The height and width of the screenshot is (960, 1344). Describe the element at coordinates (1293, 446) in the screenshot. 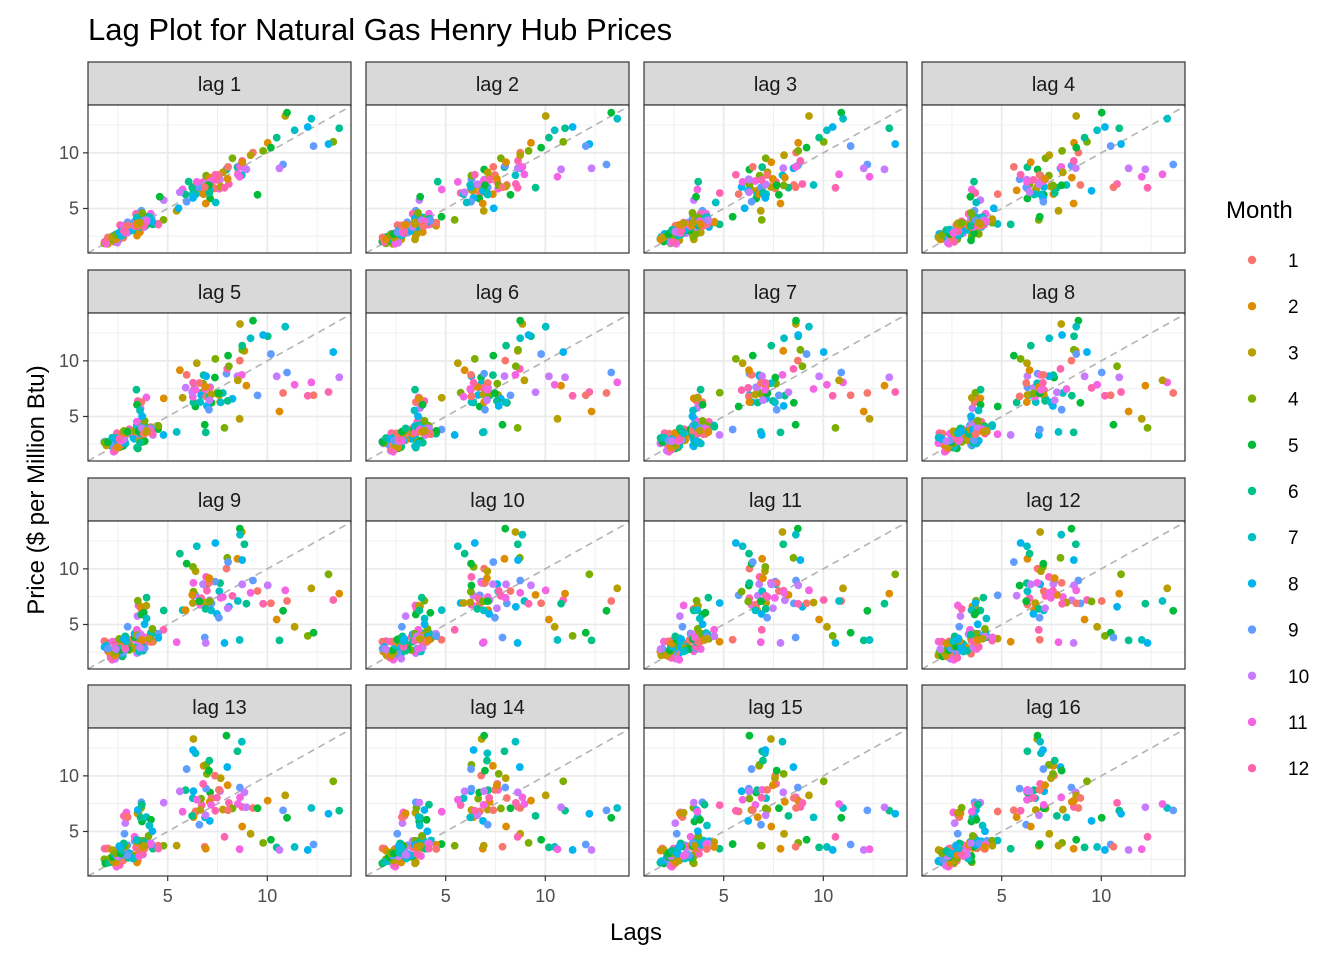

I see `legend-label: 5` at that location.